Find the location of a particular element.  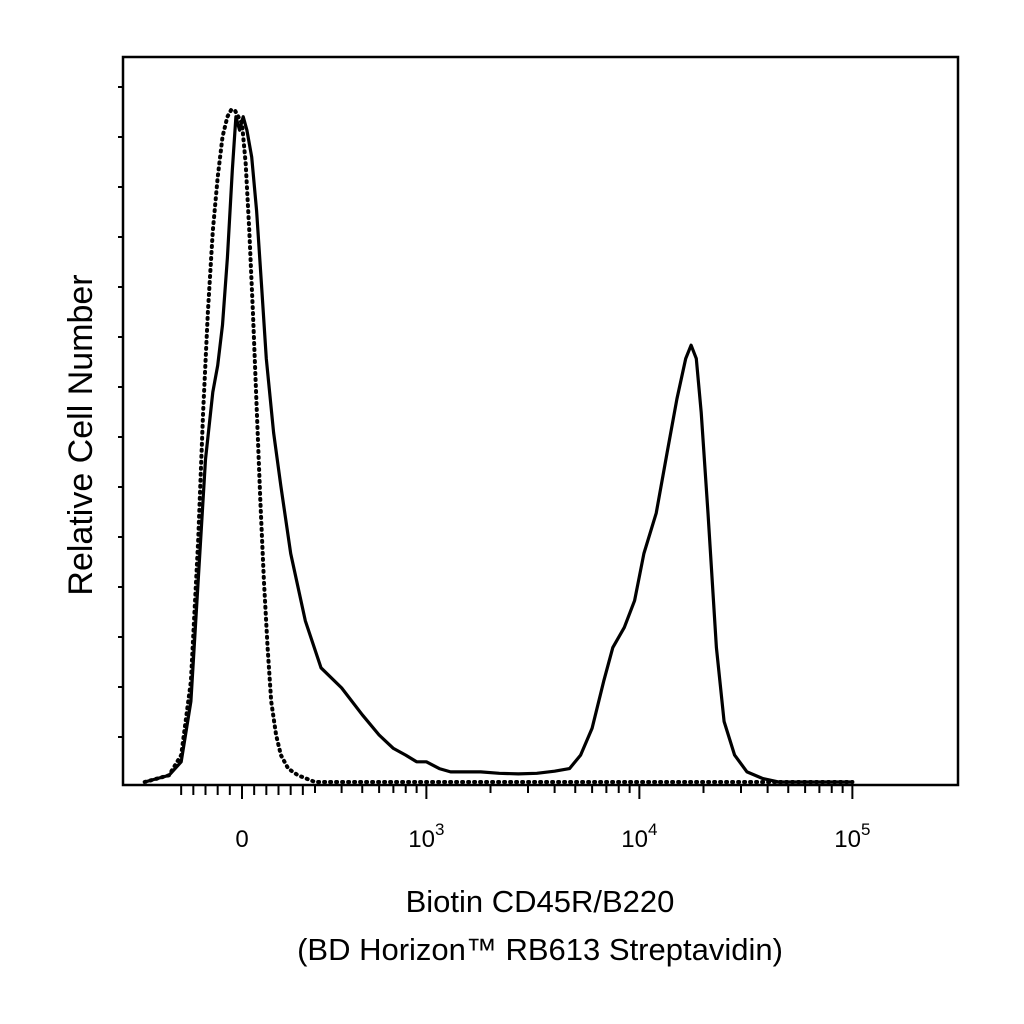

x-tick-label: 10³ is located at coordinates (426, 836).